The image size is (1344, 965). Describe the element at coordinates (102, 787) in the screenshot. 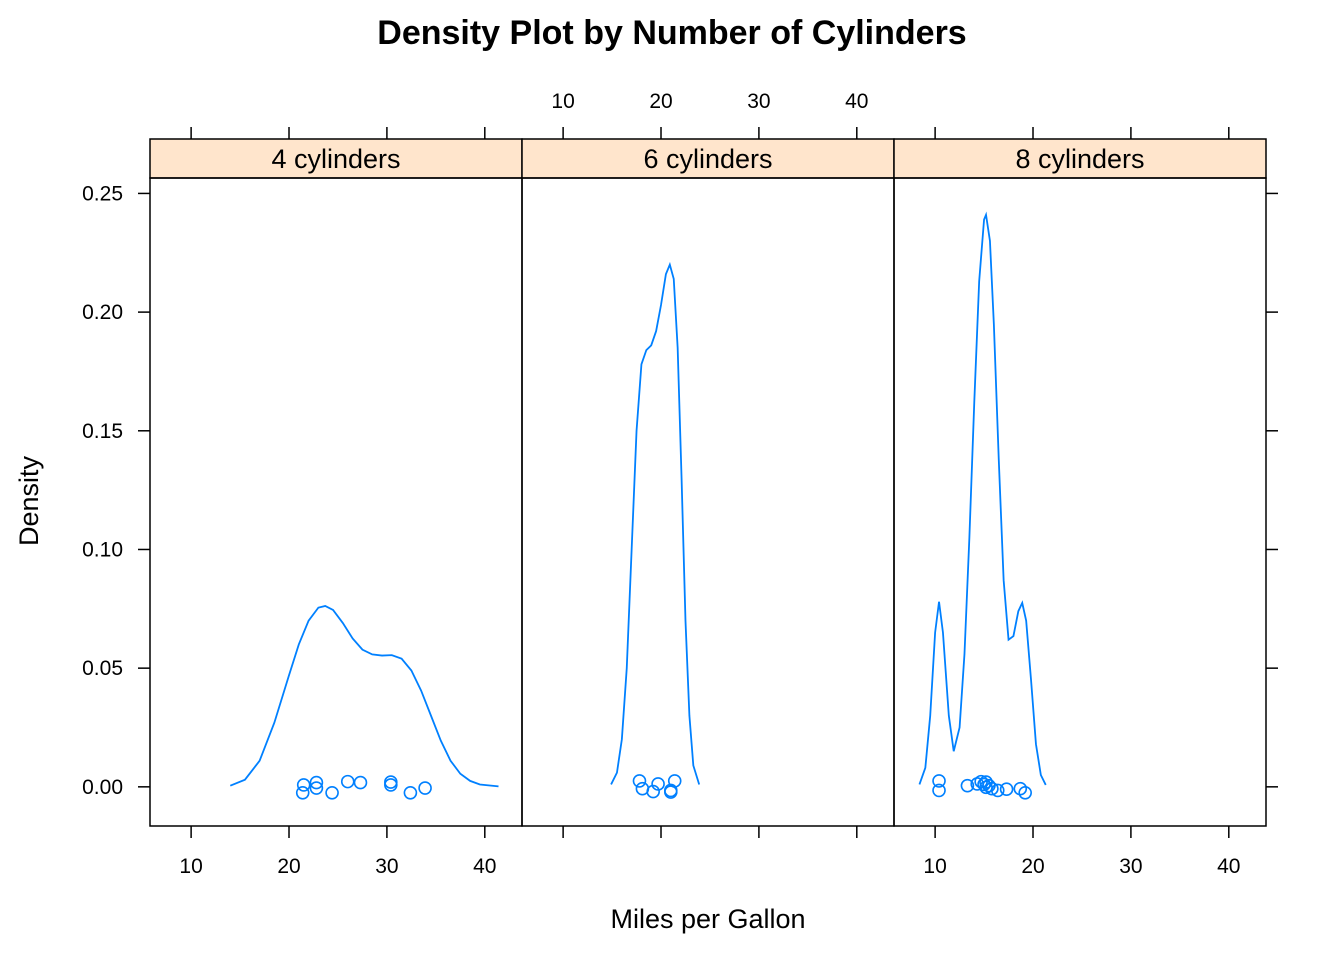

I see `y-tick-label: 0.00` at that location.